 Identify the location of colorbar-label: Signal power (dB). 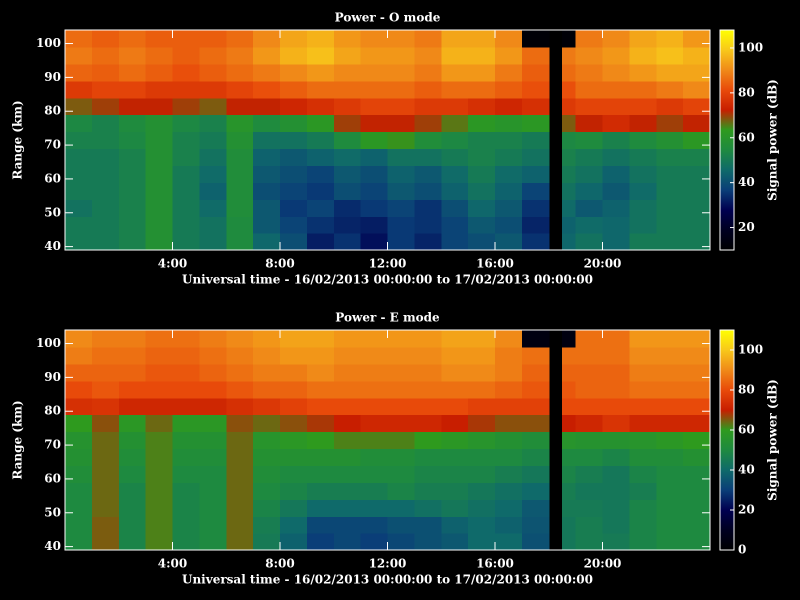
(773, 140).